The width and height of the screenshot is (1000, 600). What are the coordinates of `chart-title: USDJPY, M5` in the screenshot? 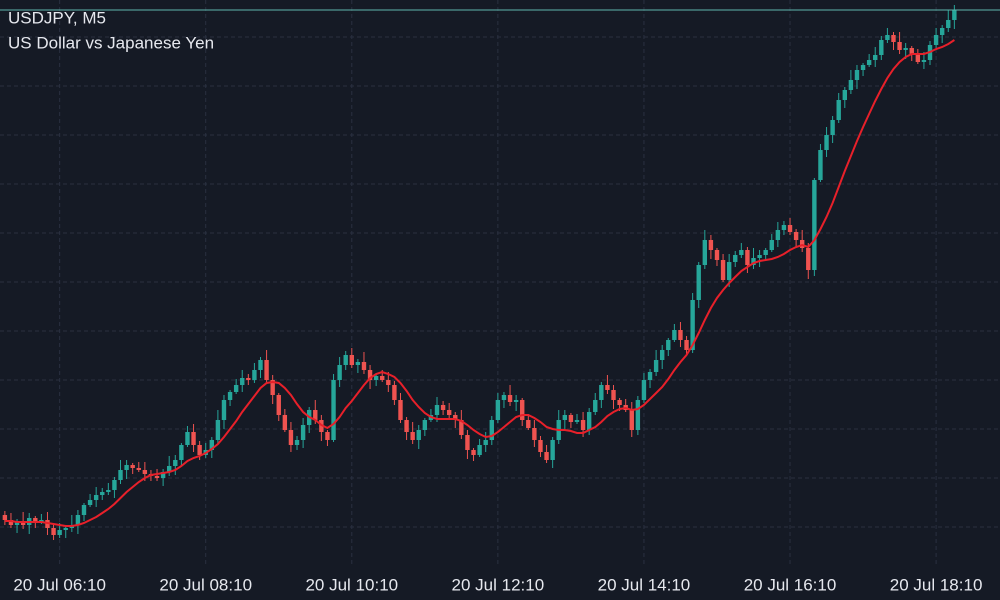 It's located at (57, 17).